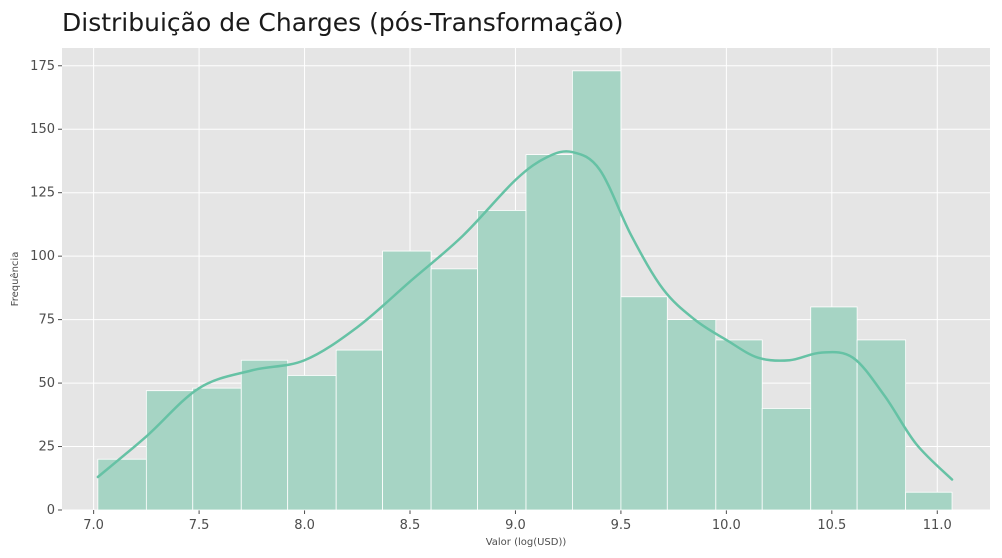 This screenshot has height=558, width=1002. What do you see at coordinates (42, 129) in the screenshot?
I see `y-tick-label: 150` at bounding box center [42, 129].